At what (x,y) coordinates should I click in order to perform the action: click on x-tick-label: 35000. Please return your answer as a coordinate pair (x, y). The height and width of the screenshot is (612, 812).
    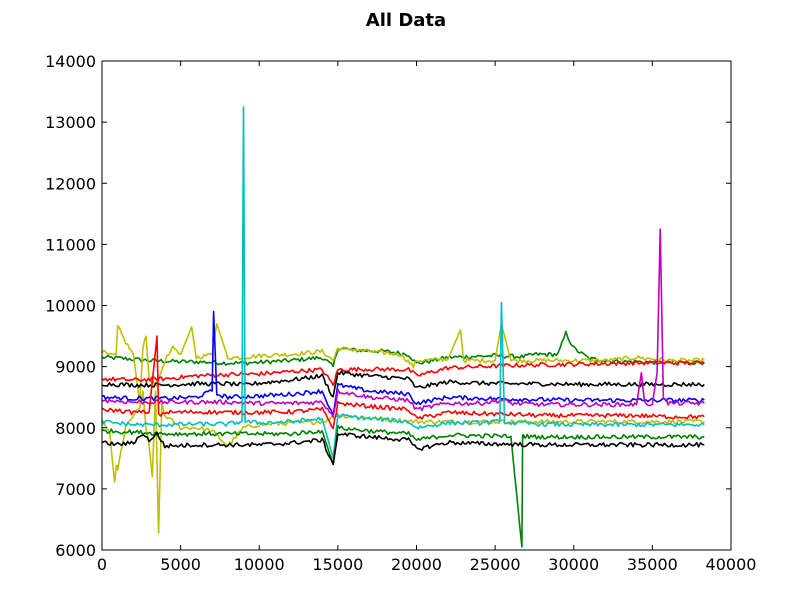
    Looking at the image, I should click on (652, 564).